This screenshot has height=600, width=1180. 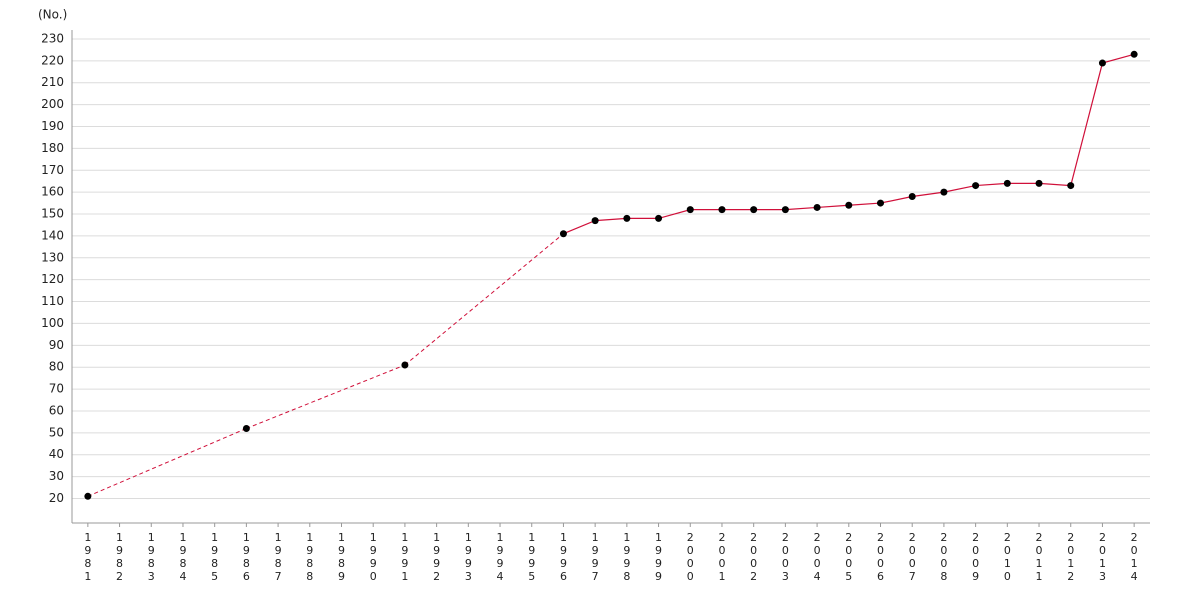 What do you see at coordinates (119, 557) in the screenshot?
I see `x-tick-label: 1982` at bounding box center [119, 557].